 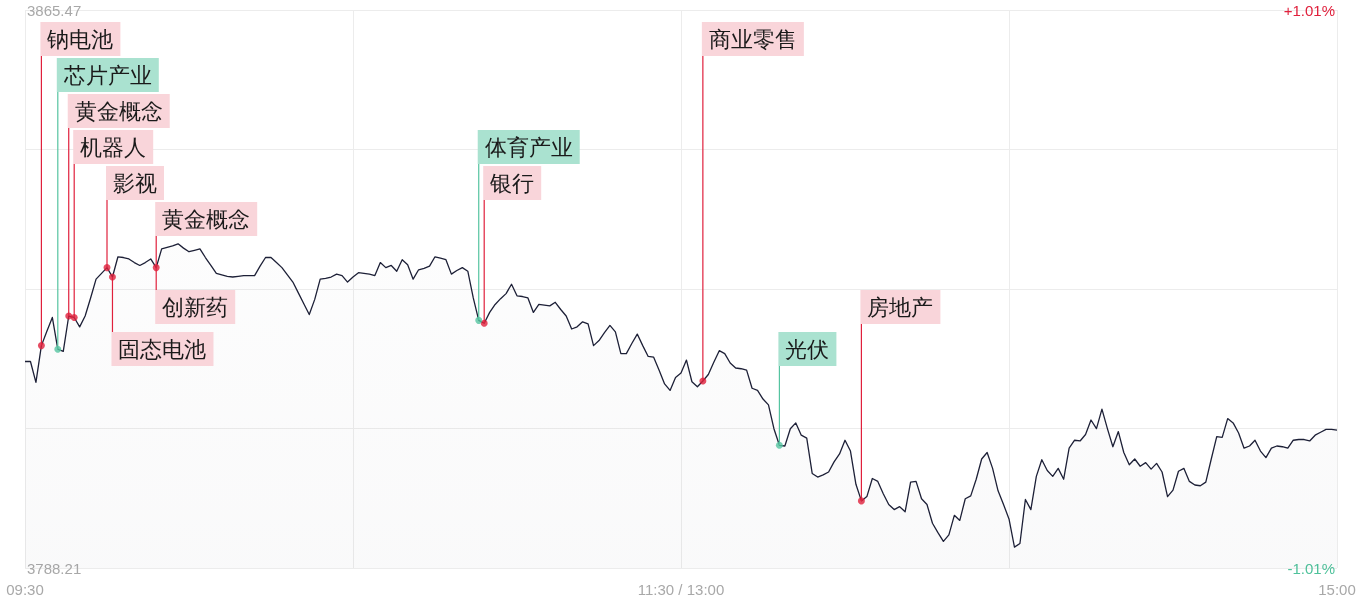 I want to click on y2-tick-label: -1.01%, so click(x=1311, y=568).